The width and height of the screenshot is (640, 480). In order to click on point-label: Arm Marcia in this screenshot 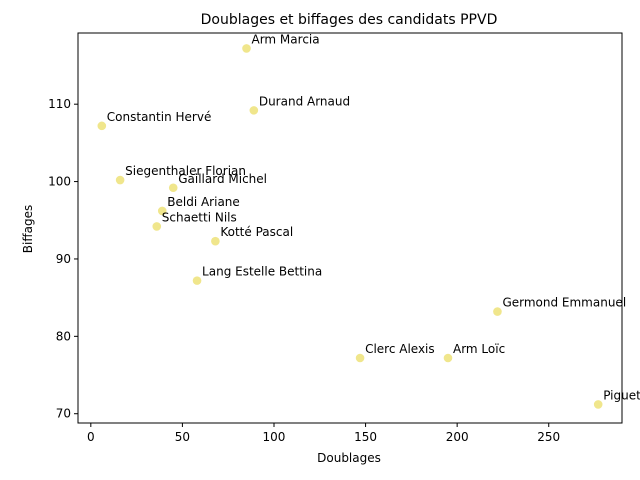, I will do `click(286, 39)`.